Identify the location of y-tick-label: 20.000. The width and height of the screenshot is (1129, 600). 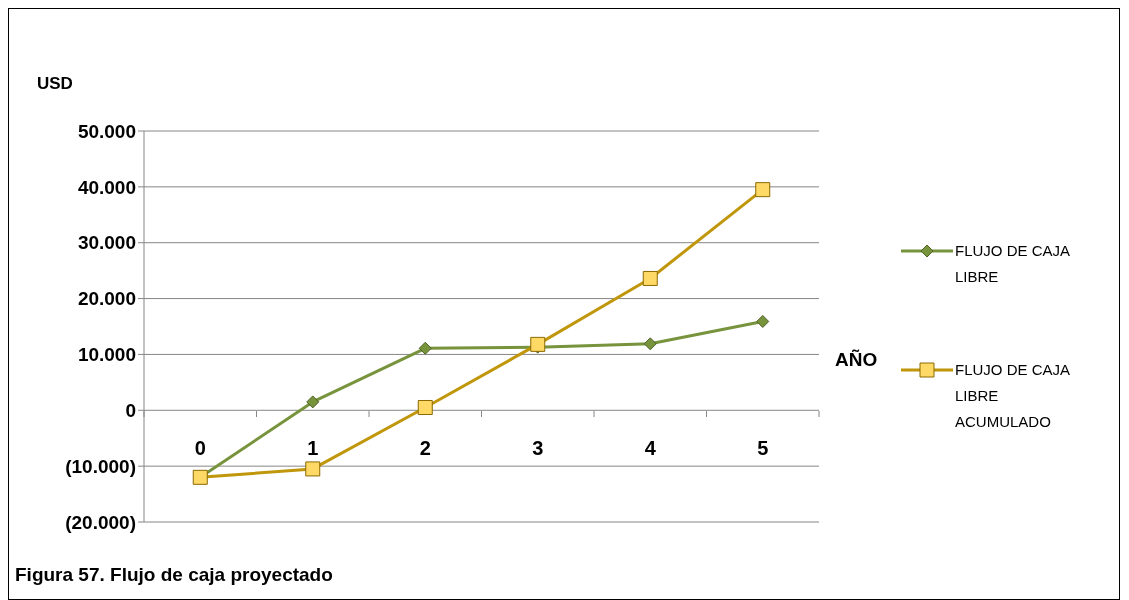
(106, 299).